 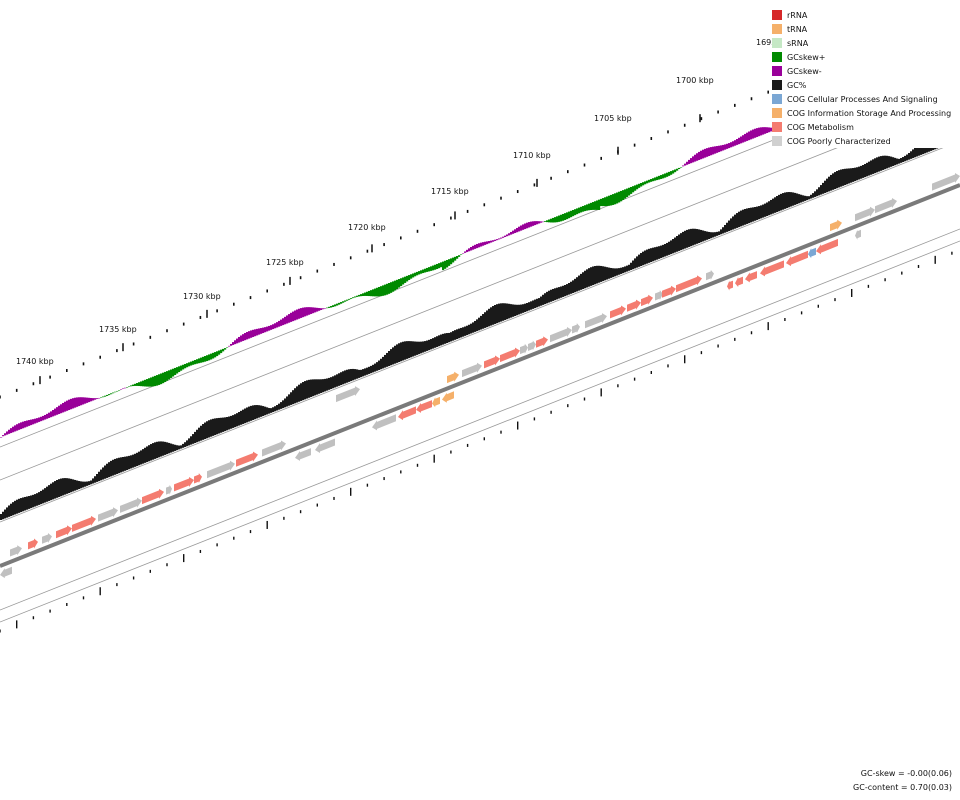 What do you see at coordinates (777, 71) in the screenshot?
I see `legend-swatch` at bounding box center [777, 71].